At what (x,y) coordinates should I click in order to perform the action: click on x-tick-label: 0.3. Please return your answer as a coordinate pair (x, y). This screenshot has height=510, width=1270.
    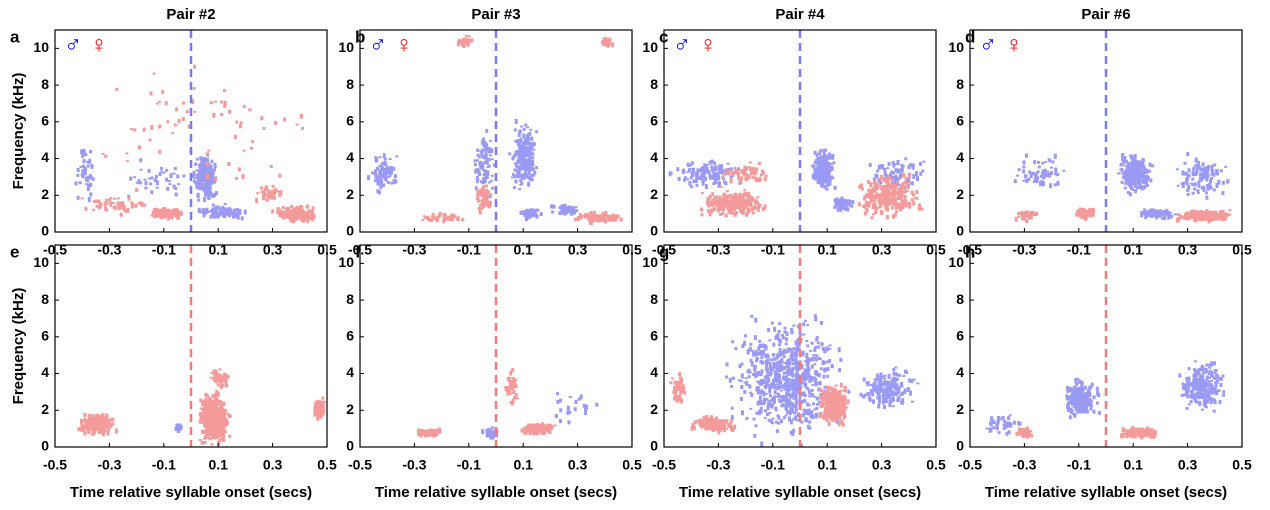
    Looking at the image, I should click on (273, 250).